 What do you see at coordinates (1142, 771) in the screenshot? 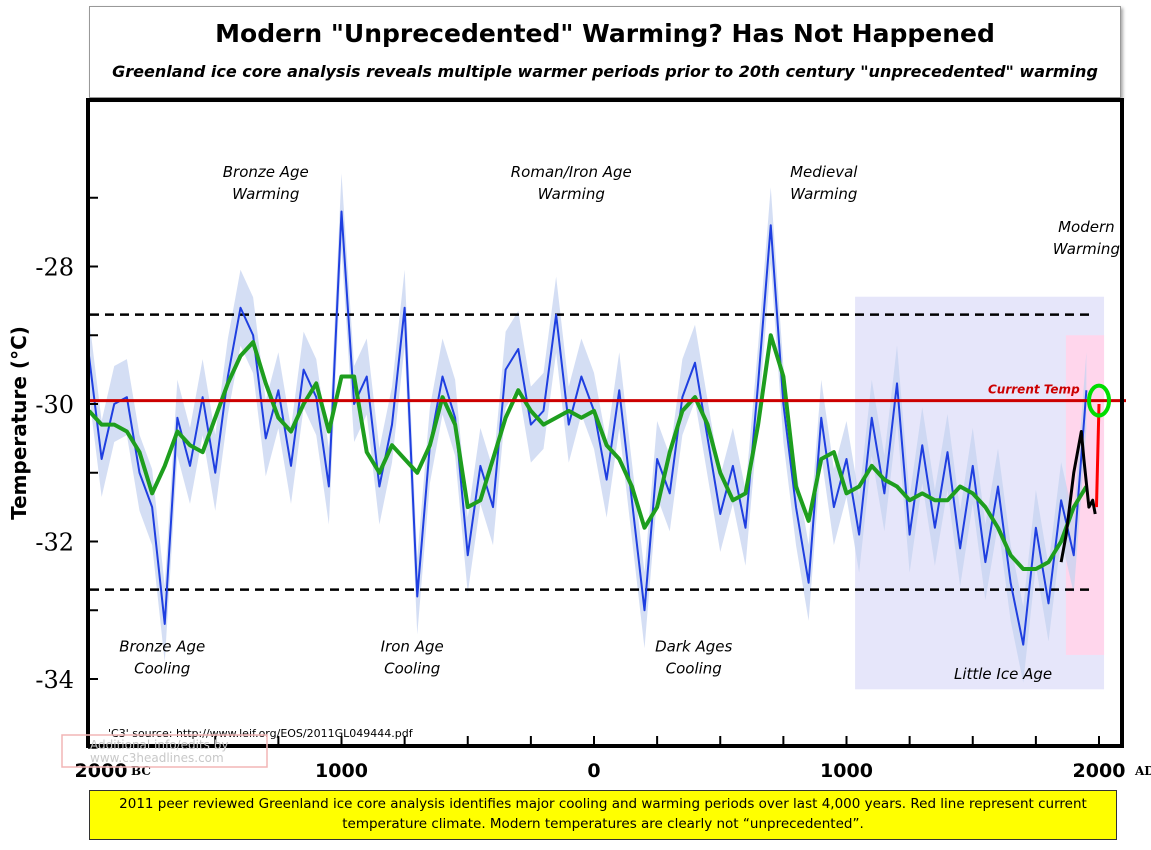
I see `x-era-label: AD` at bounding box center [1142, 771].